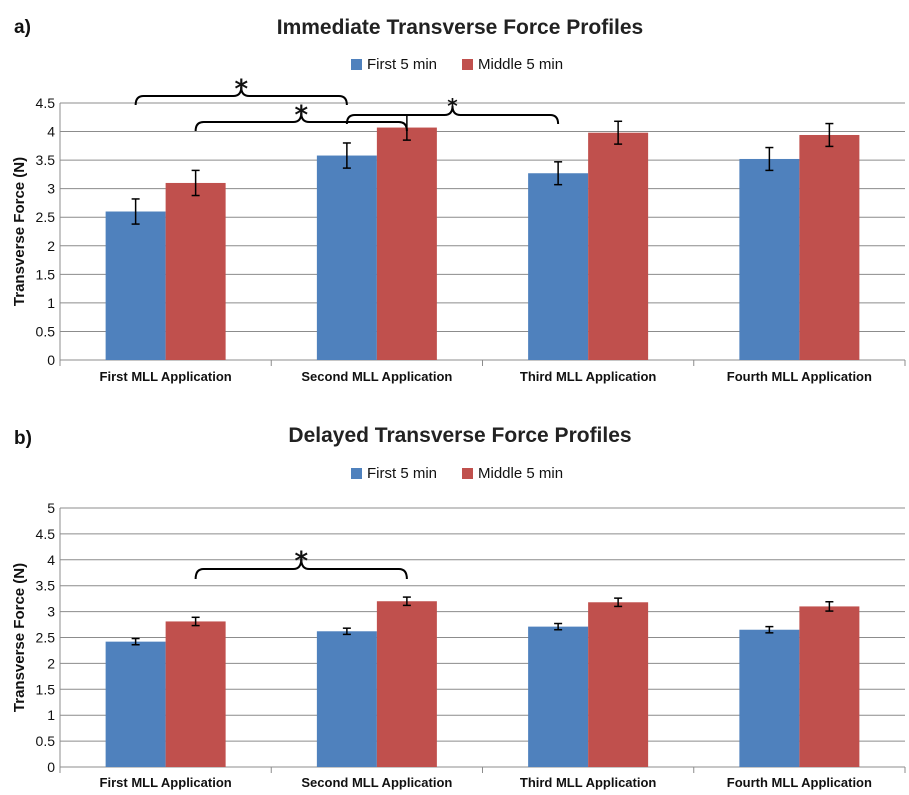 The image size is (909, 795). I want to click on chart-title: Immediate Transverse Force Profiles, so click(460, 27).